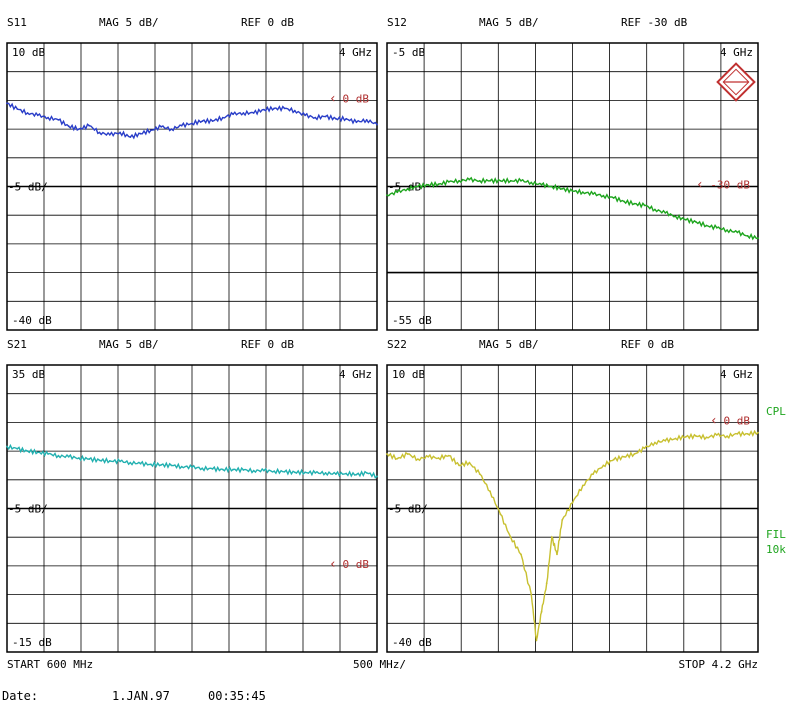 Image resolution: width=800 pixels, height=705 pixels. What do you see at coordinates (412, 642) in the screenshot?
I see `bottom-scale-label: -40 dB` at bounding box center [412, 642].